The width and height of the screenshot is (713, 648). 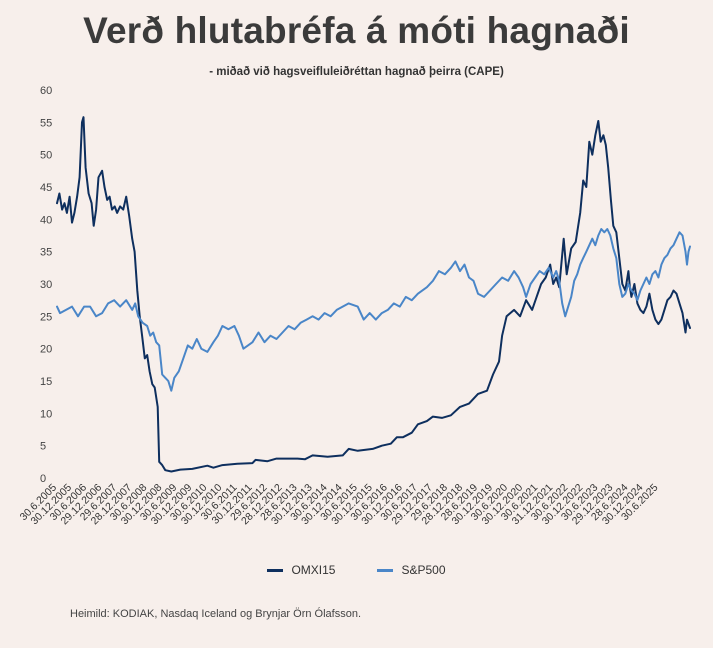 I want to click on chart-title: Verð hlutabréfa á móti hagnaði, so click(x=356, y=30).